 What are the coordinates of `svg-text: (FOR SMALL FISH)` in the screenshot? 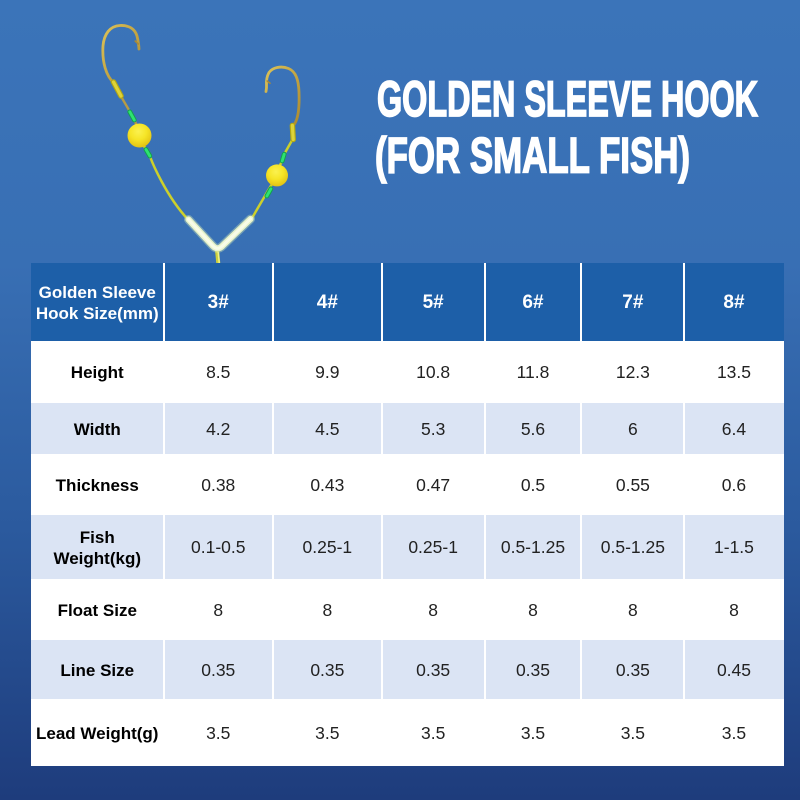 It's located at (532, 155).